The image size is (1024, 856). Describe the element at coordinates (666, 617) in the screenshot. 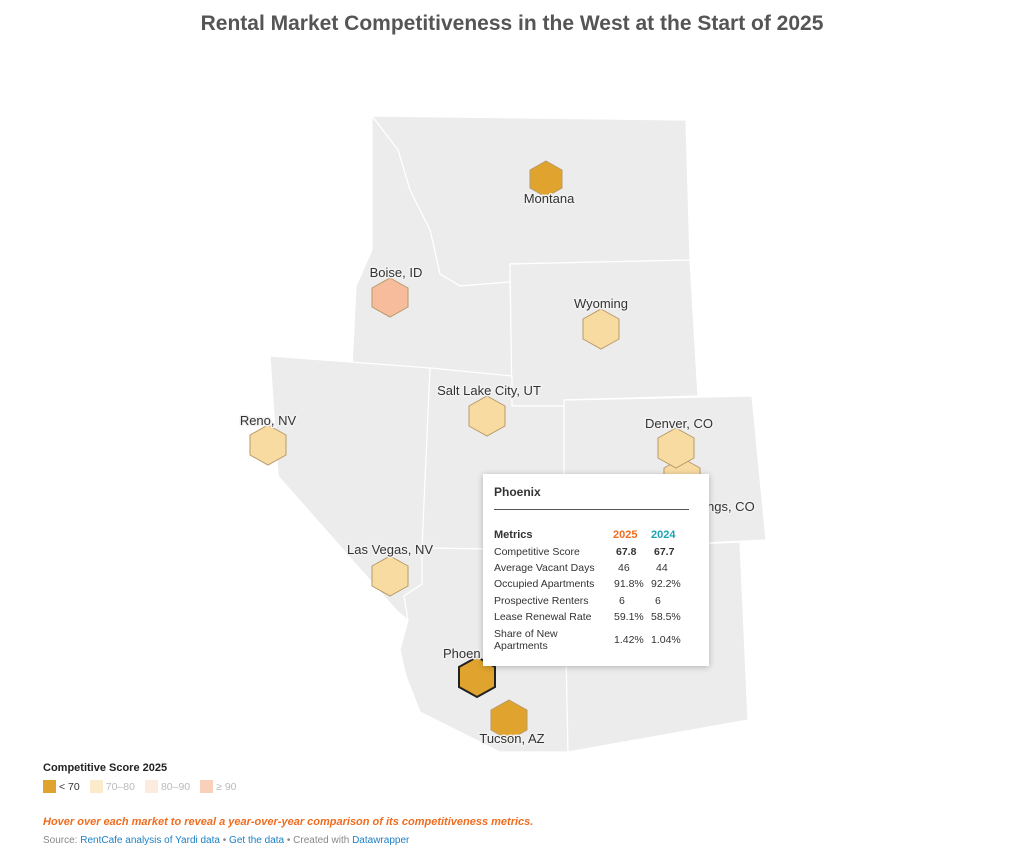

I see `row-value-2024: 58.5%` at that location.